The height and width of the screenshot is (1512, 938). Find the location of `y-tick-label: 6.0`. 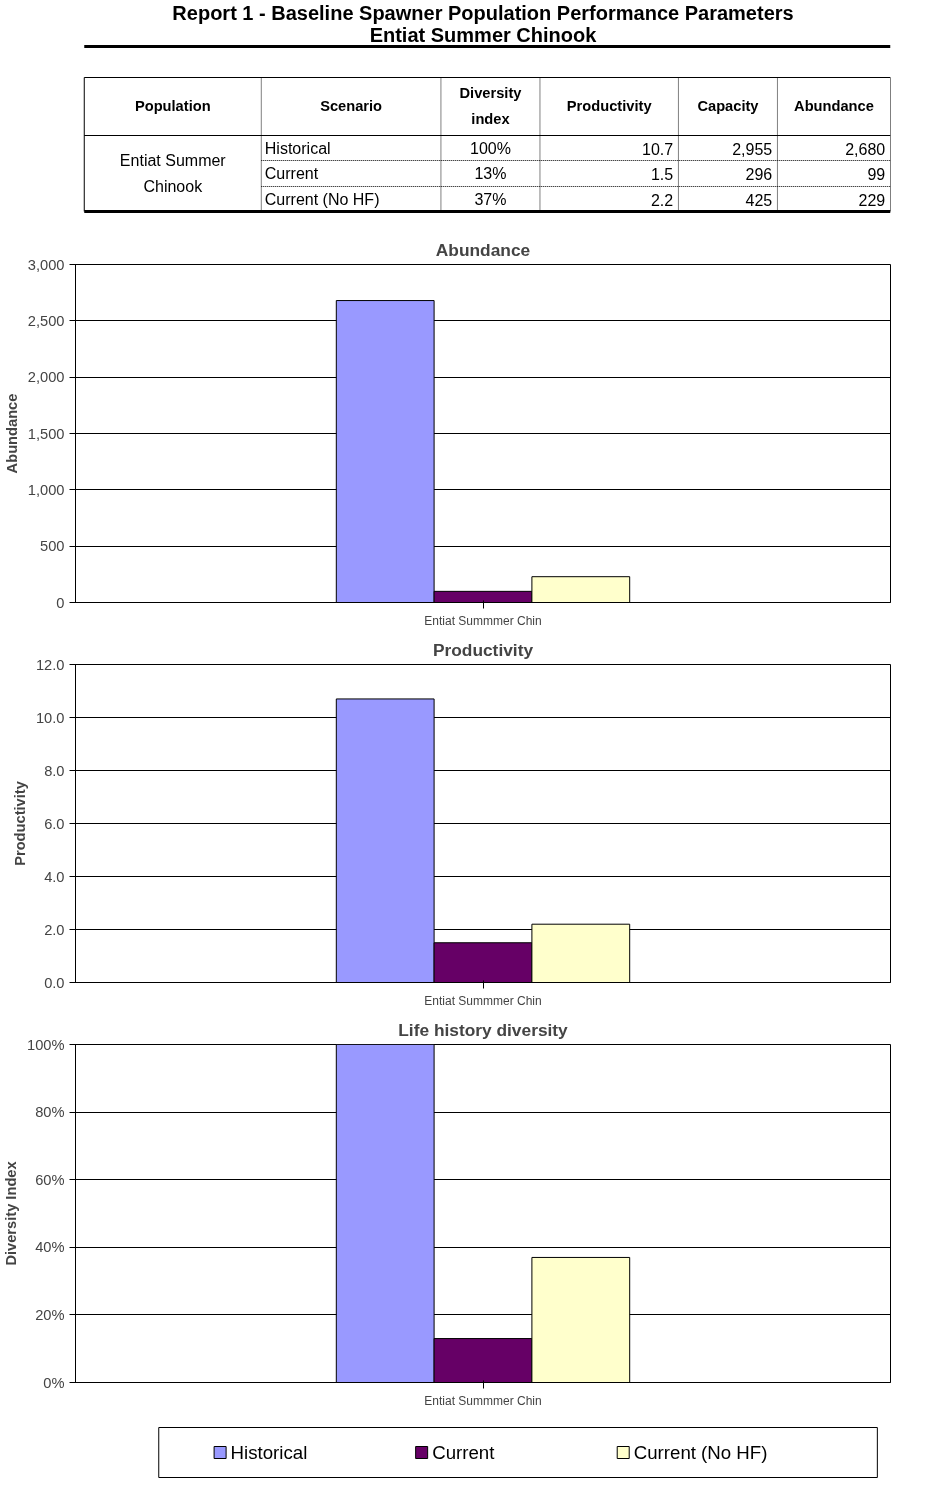

y-tick-label: 6.0 is located at coordinates (54, 823).